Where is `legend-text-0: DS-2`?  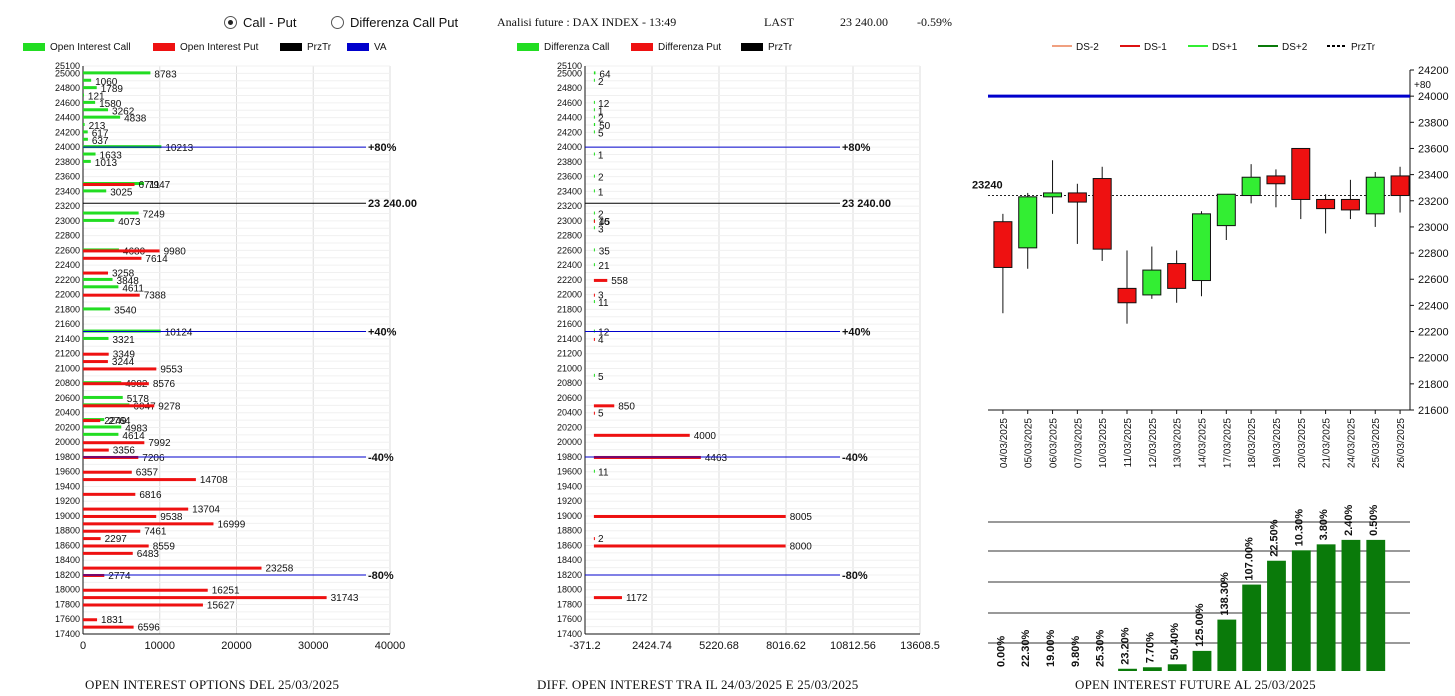 legend-text-0: DS-2 is located at coordinates (1087, 47).